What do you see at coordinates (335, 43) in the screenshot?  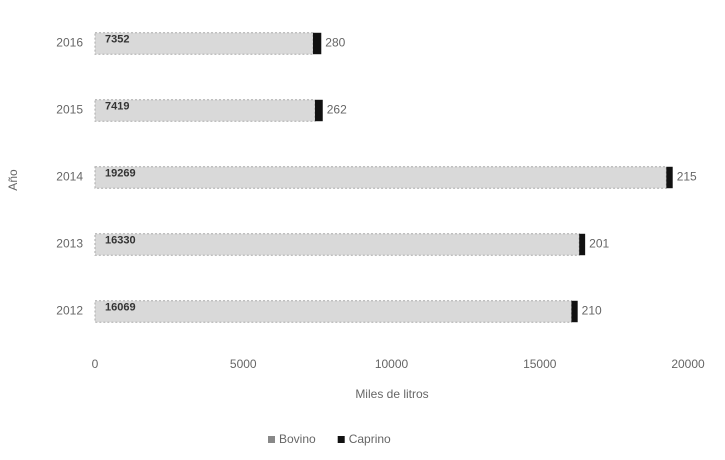 I see `value-label: 280` at bounding box center [335, 43].